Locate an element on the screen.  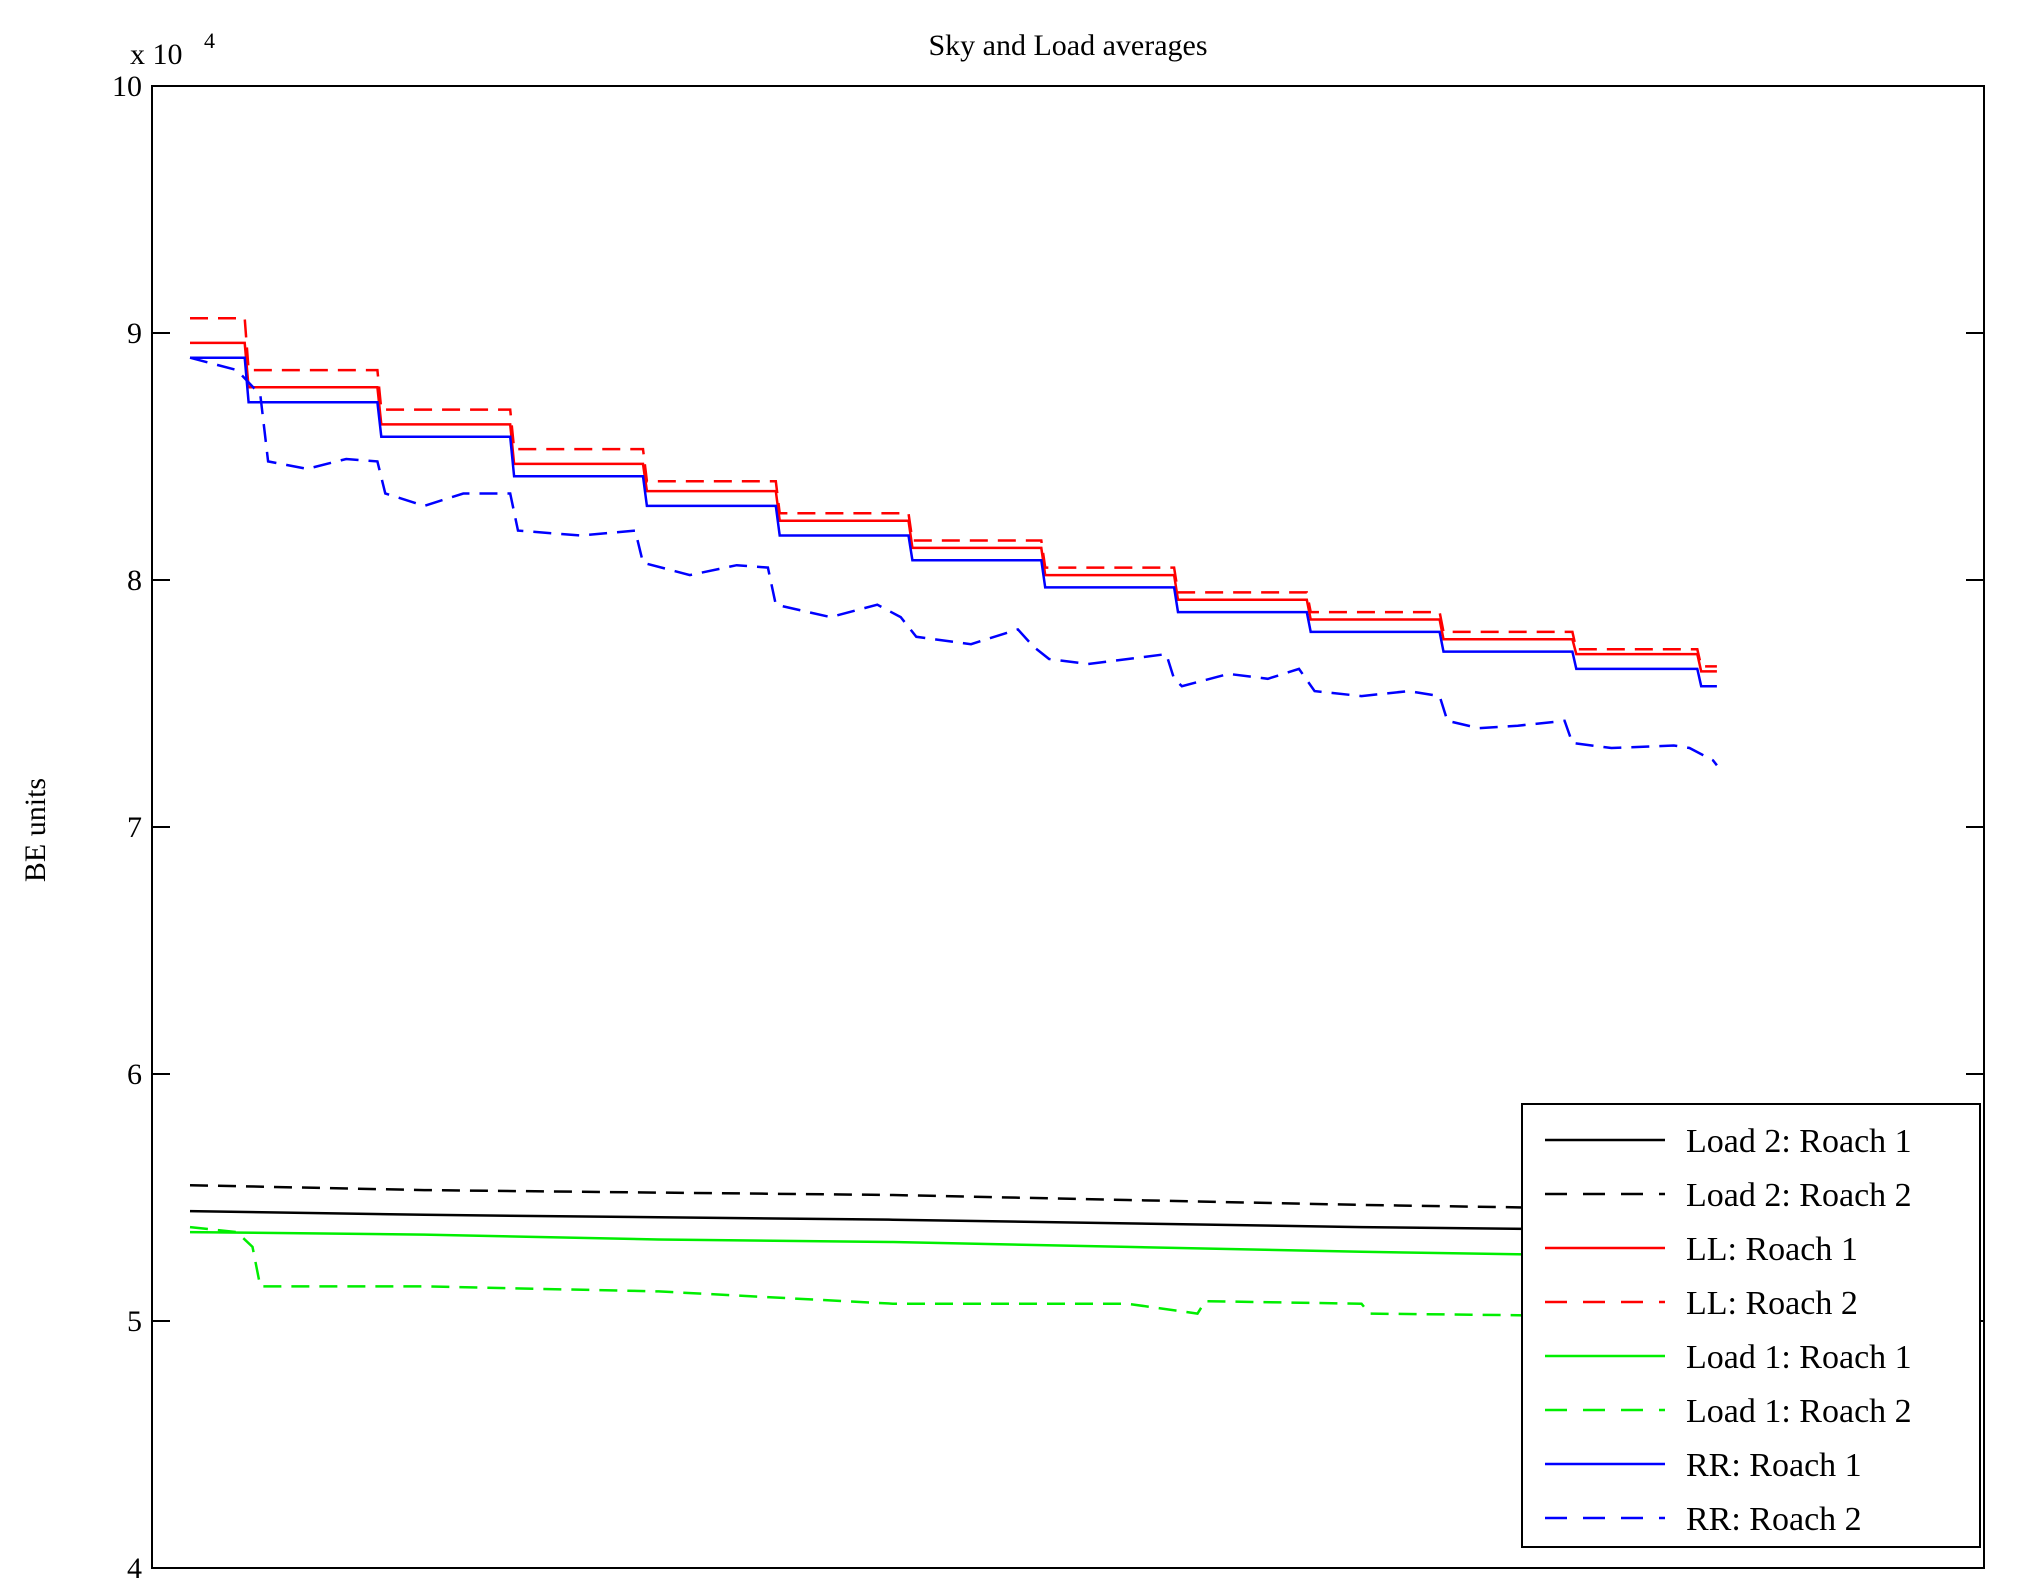
y-tick-label: 5 is located at coordinates (134, 1321).